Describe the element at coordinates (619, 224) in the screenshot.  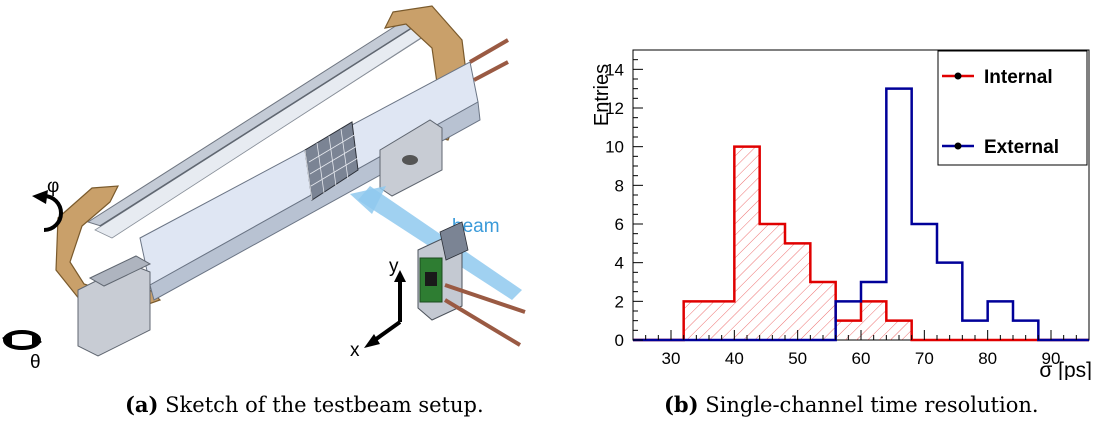
I see `y-tick-label: 6` at that location.